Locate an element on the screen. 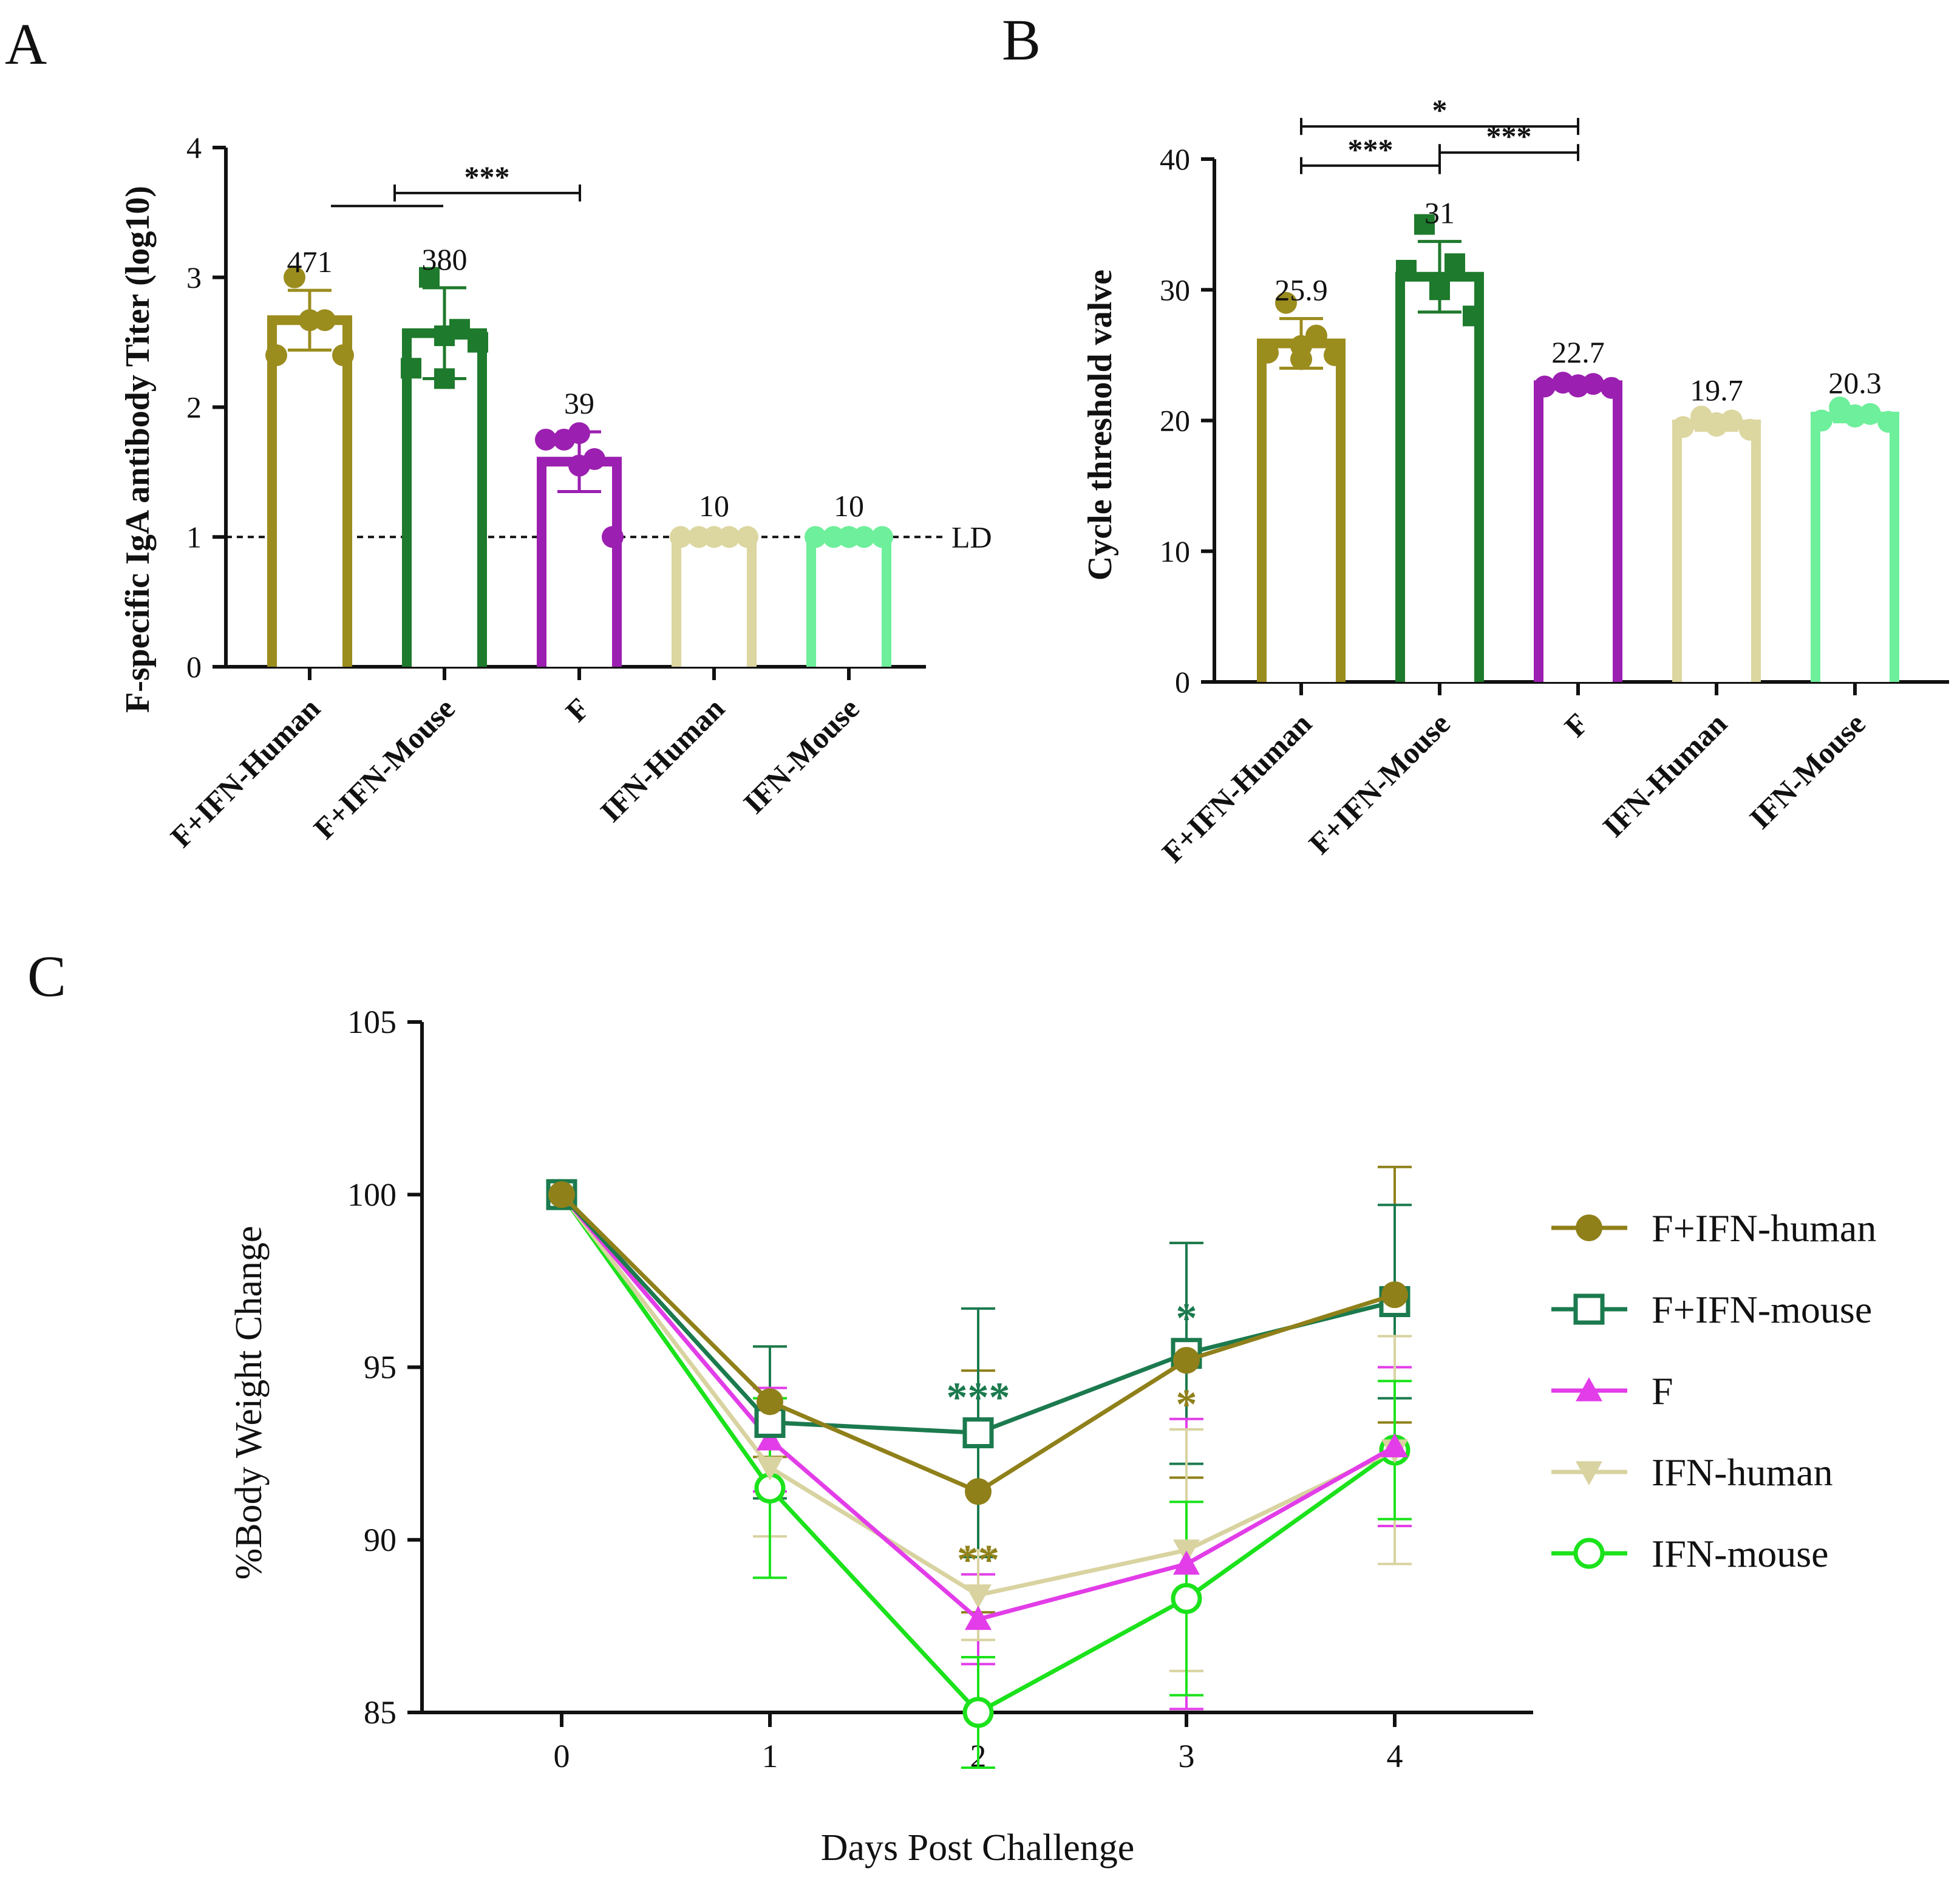  panel-c-legend-item: IFN-human is located at coordinates (1692, 1472).